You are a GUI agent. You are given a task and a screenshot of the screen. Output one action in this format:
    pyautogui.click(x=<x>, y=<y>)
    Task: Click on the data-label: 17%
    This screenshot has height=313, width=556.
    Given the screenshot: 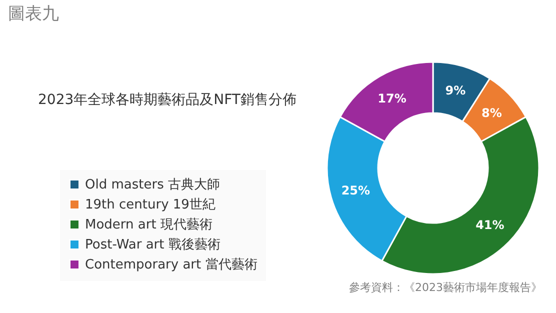 What is the action you would take?
    pyautogui.click(x=392, y=99)
    